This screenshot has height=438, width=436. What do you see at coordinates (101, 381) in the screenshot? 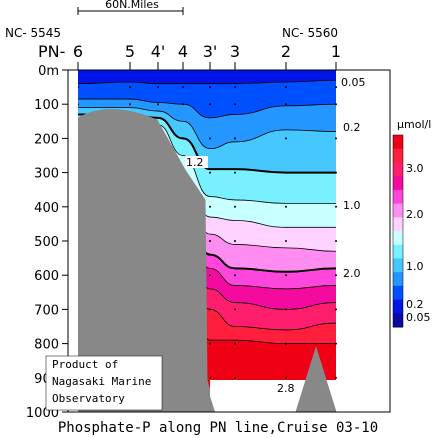
I see `credit-line-2: Nagasaki Marine` at bounding box center [101, 381].